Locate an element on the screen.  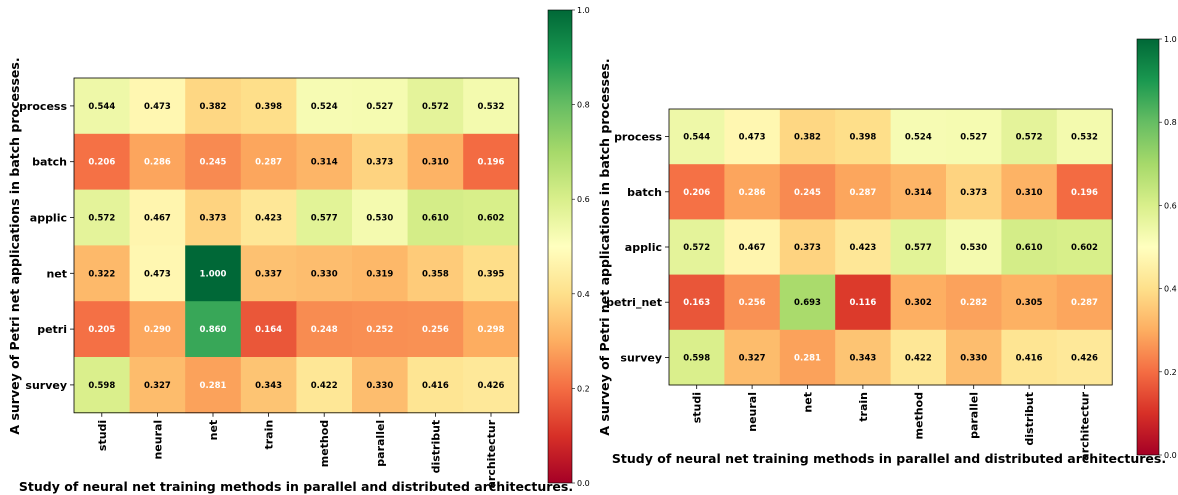
y-tick-label: process is located at coordinates (638, 137).